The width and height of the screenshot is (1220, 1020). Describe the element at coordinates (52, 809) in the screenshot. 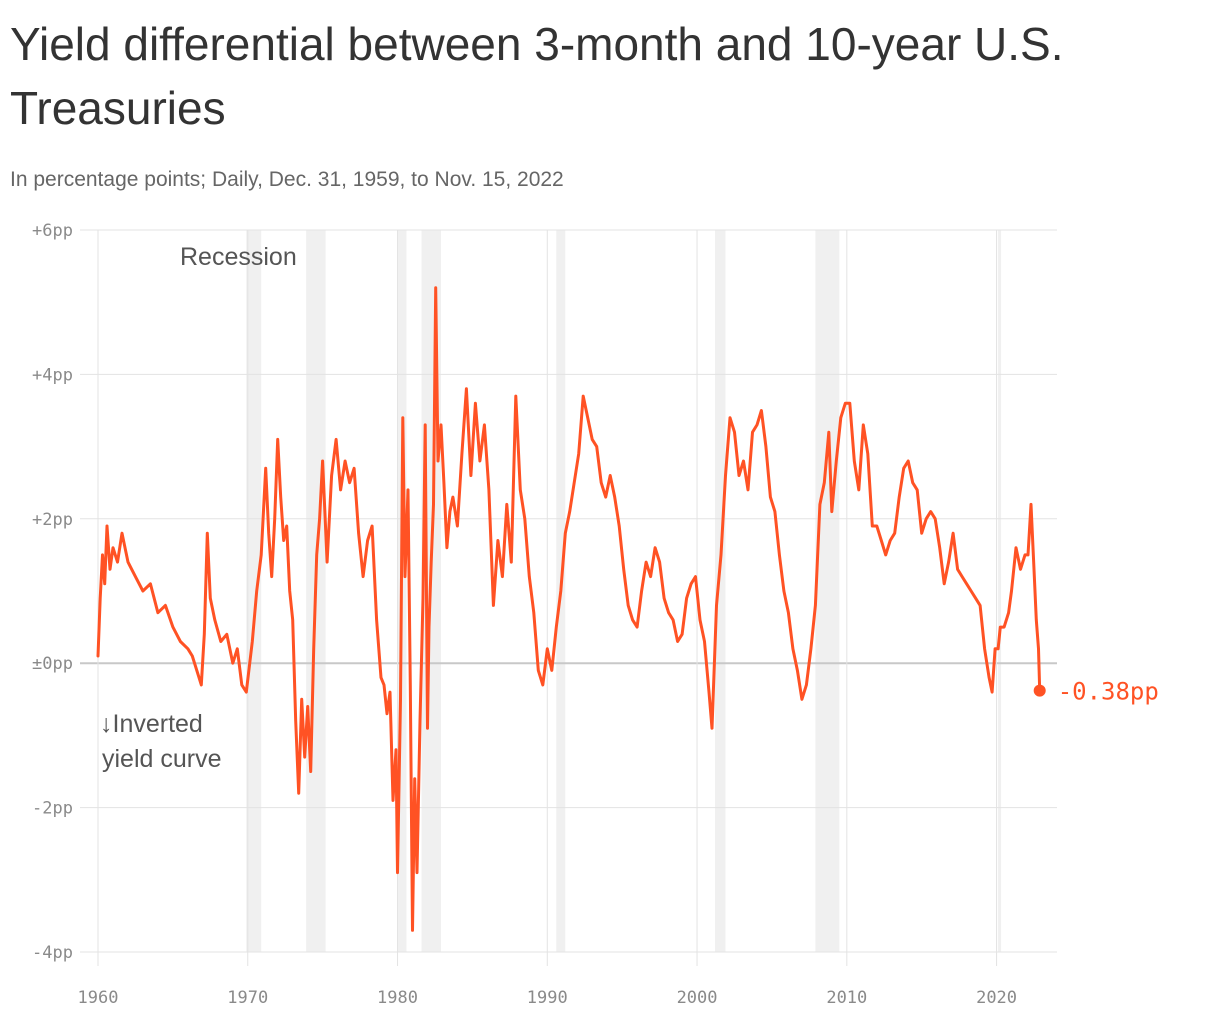

I see `y-tick-label-4: -2pp` at that location.